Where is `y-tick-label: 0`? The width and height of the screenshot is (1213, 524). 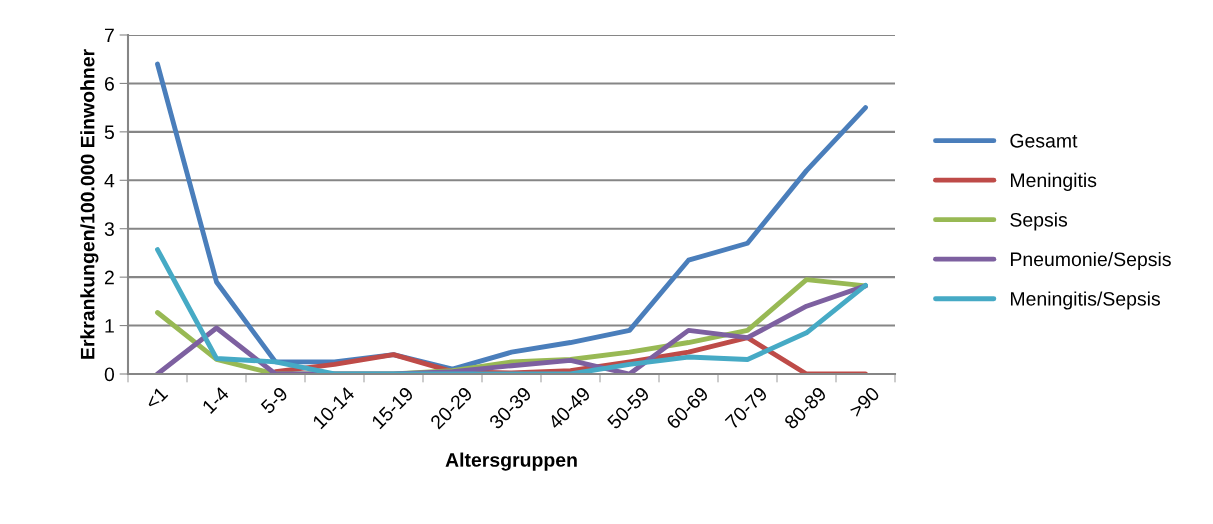 y-tick-label: 0 is located at coordinates (109, 374).